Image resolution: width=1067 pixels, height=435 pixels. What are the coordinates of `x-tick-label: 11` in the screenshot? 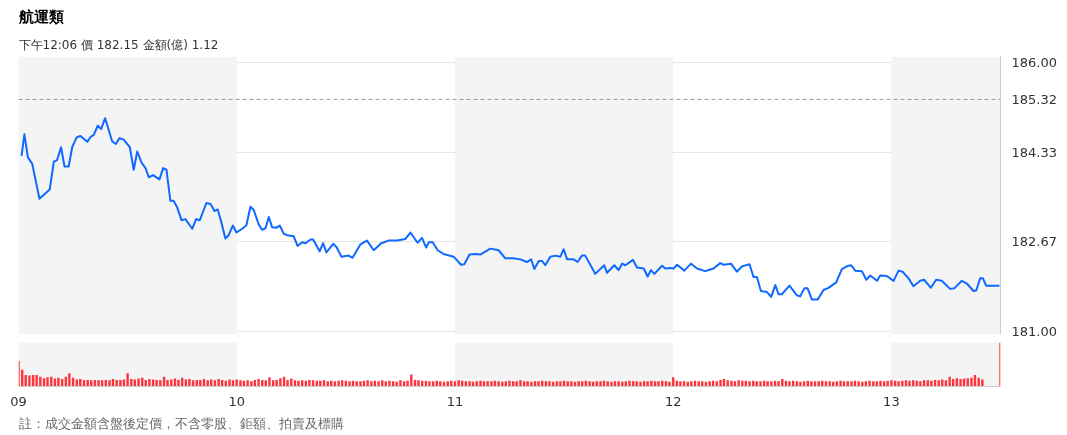 It's located at (455, 401).